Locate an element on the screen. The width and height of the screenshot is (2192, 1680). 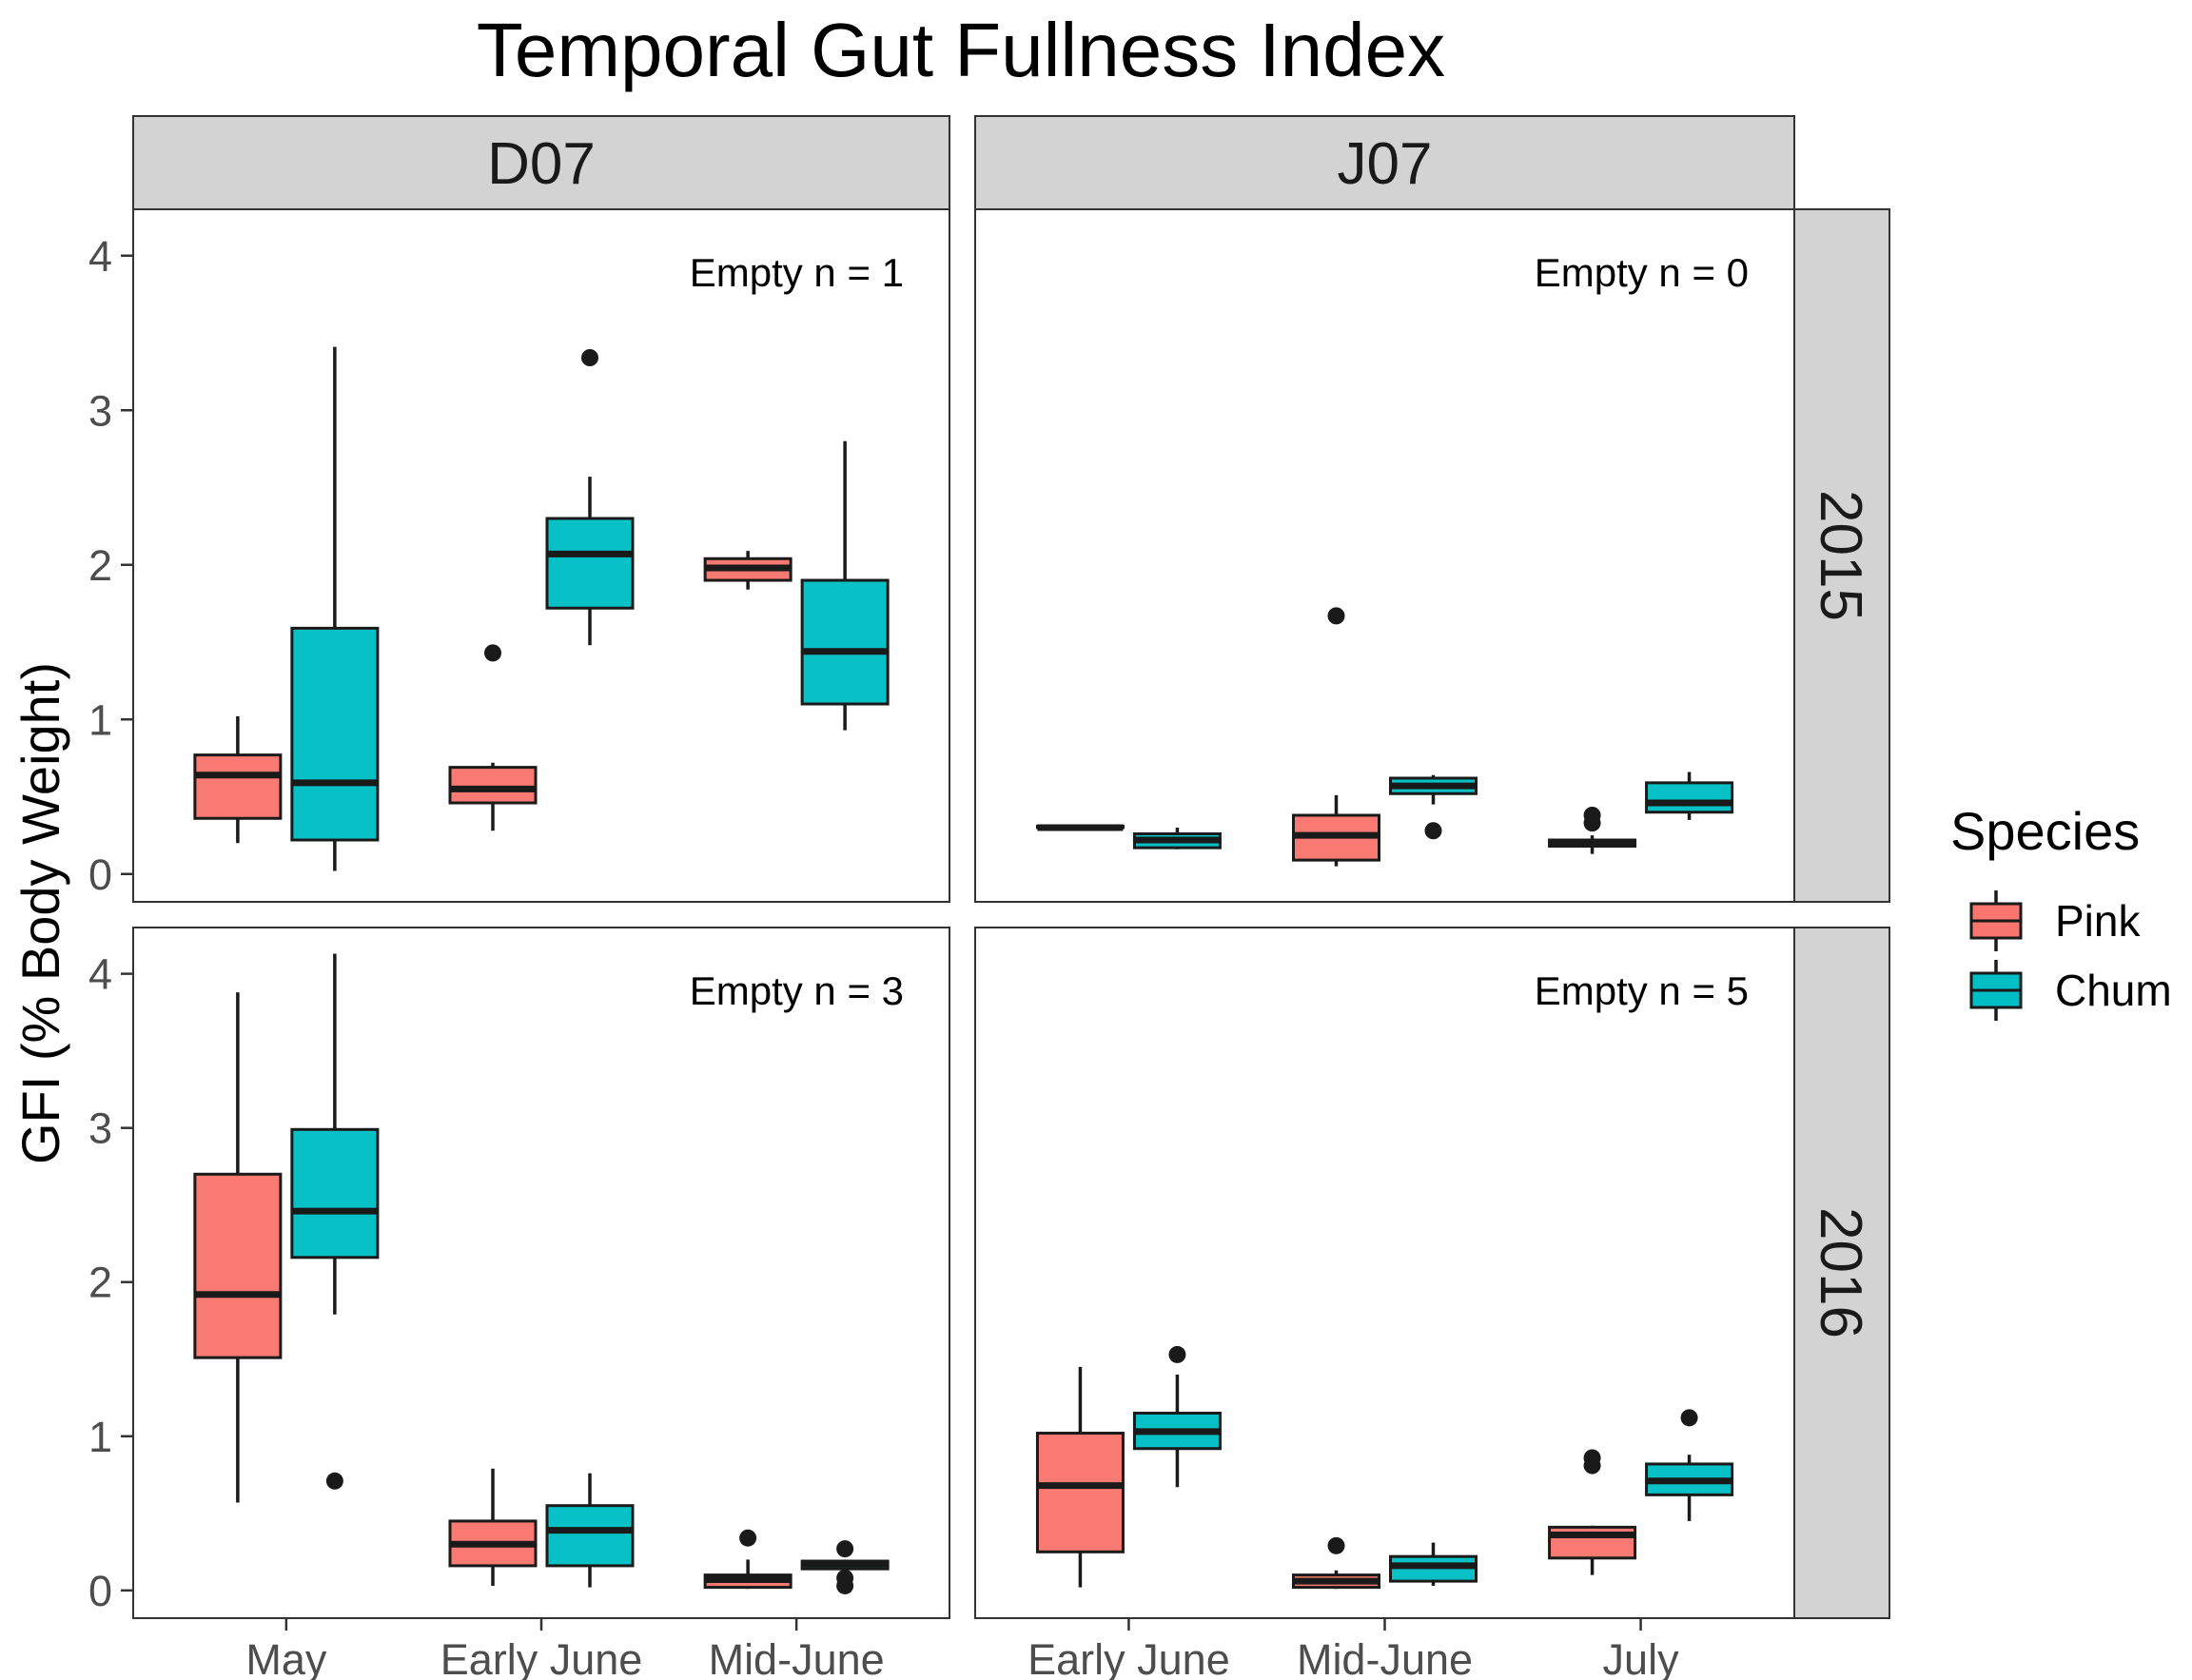
legend-title: Species is located at coordinates (2045, 831).